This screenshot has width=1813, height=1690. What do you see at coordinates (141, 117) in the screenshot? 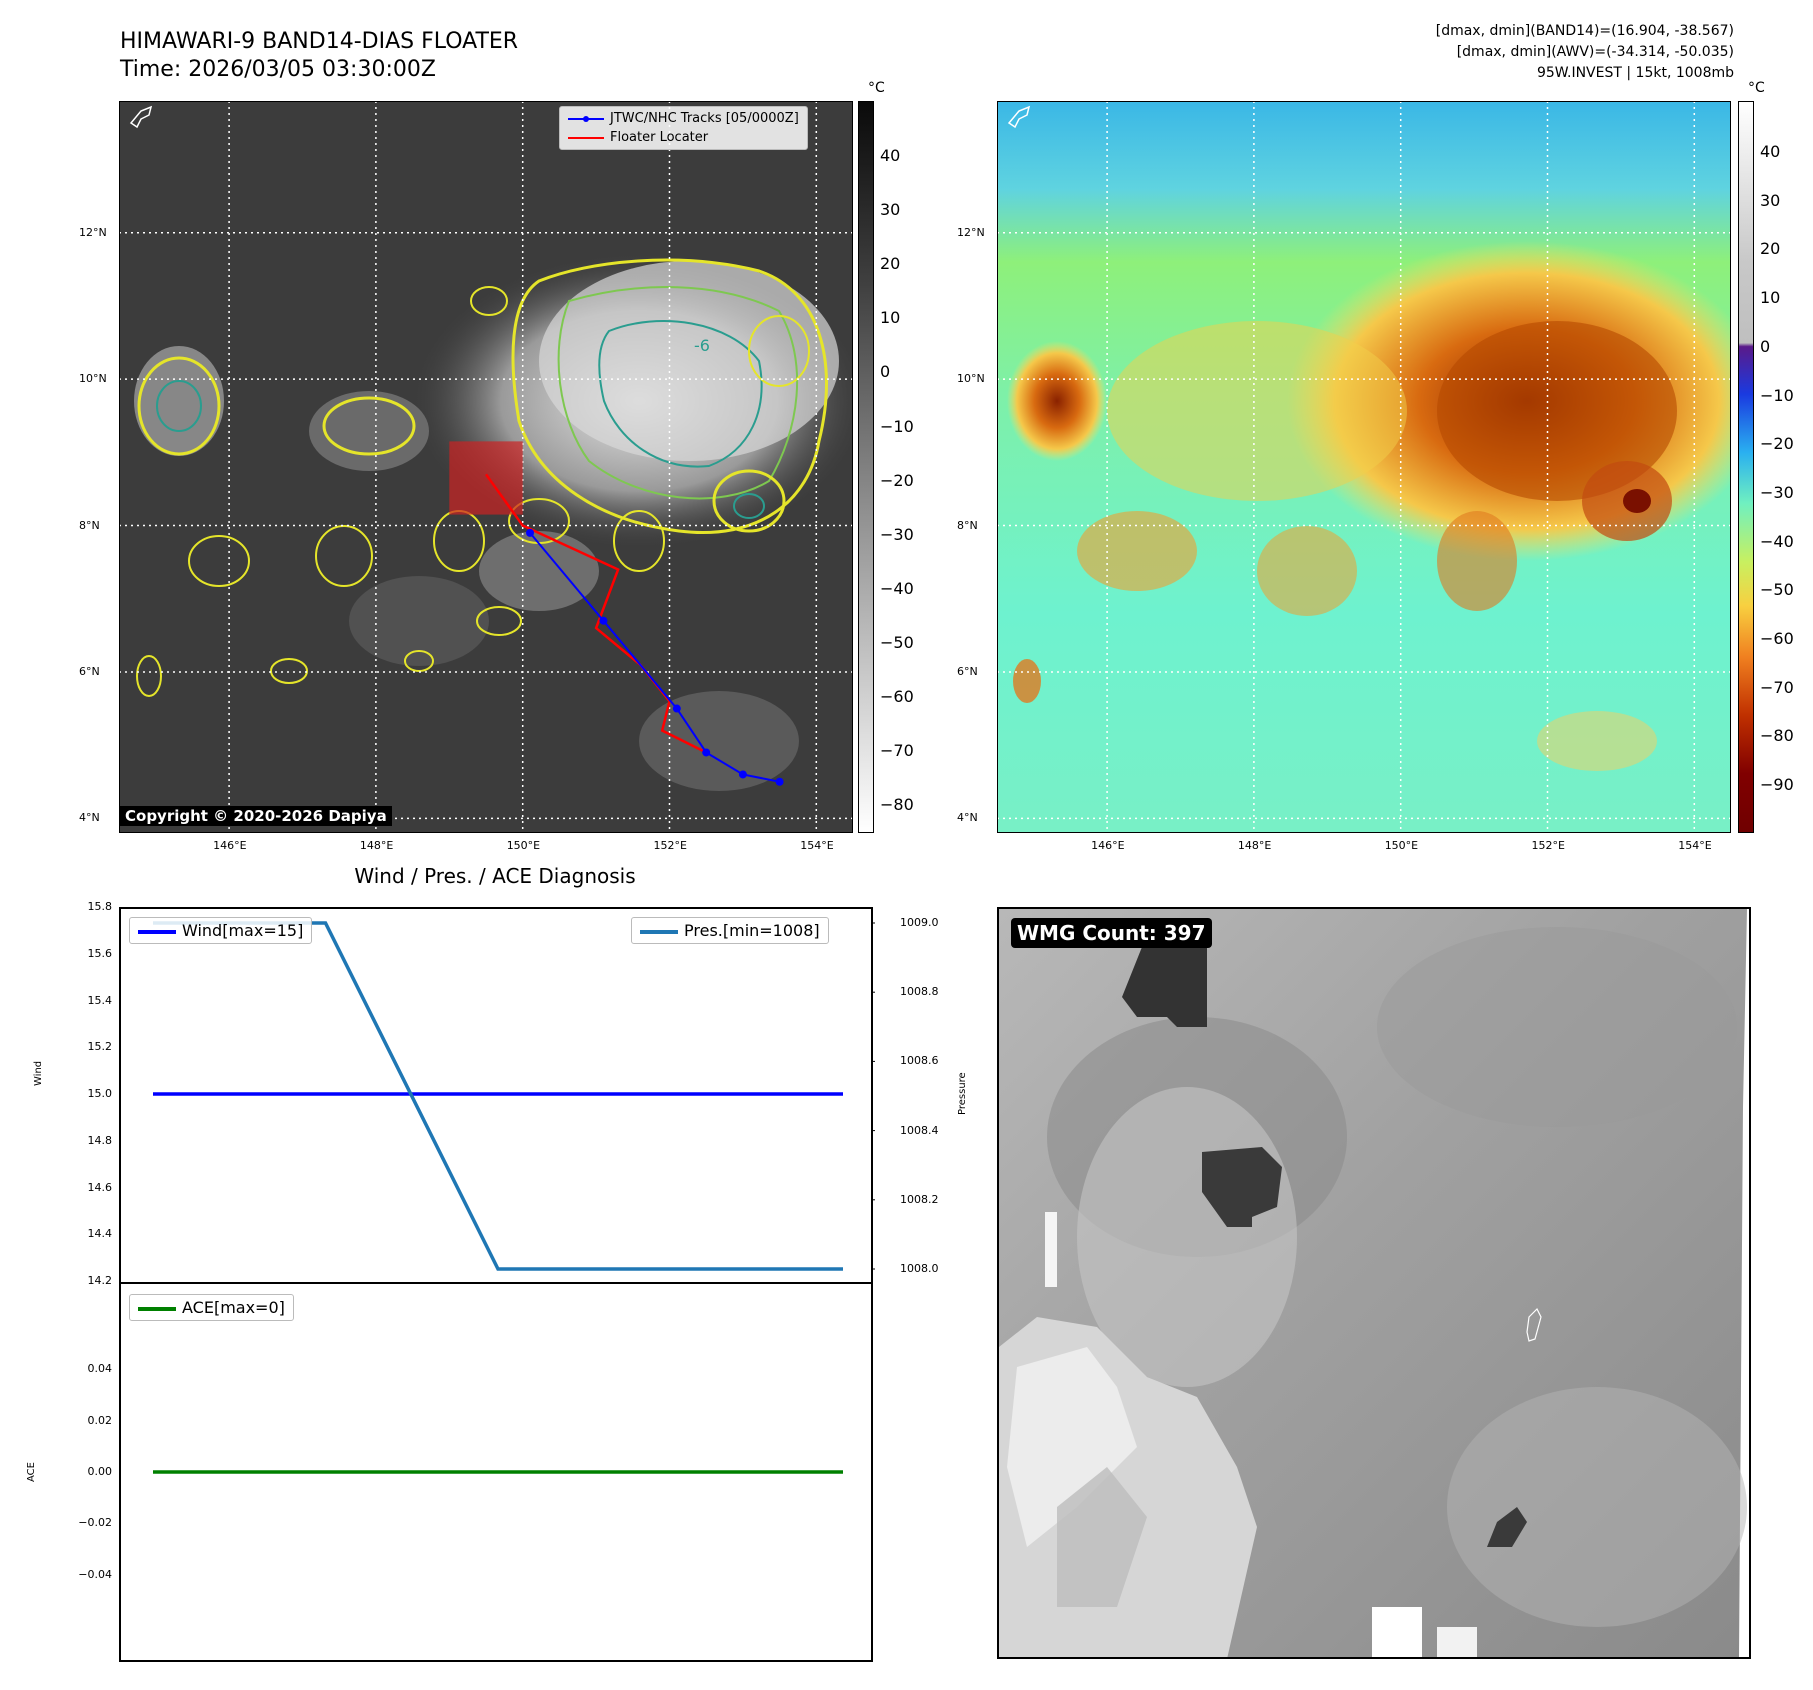
I see `island-outline` at bounding box center [141, 117].